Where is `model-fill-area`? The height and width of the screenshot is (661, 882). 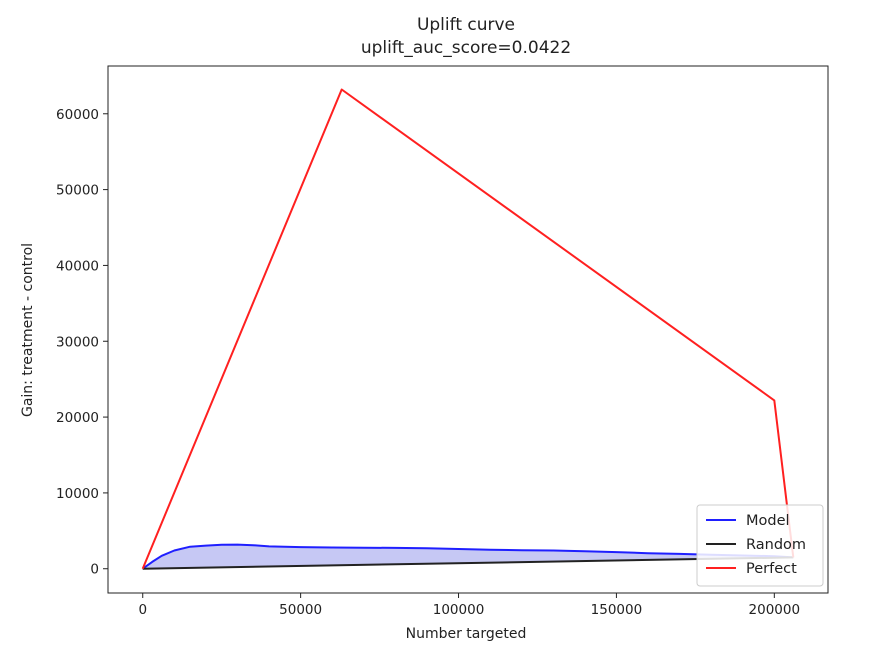
model-fill-area is located at coordinates (468, 556).